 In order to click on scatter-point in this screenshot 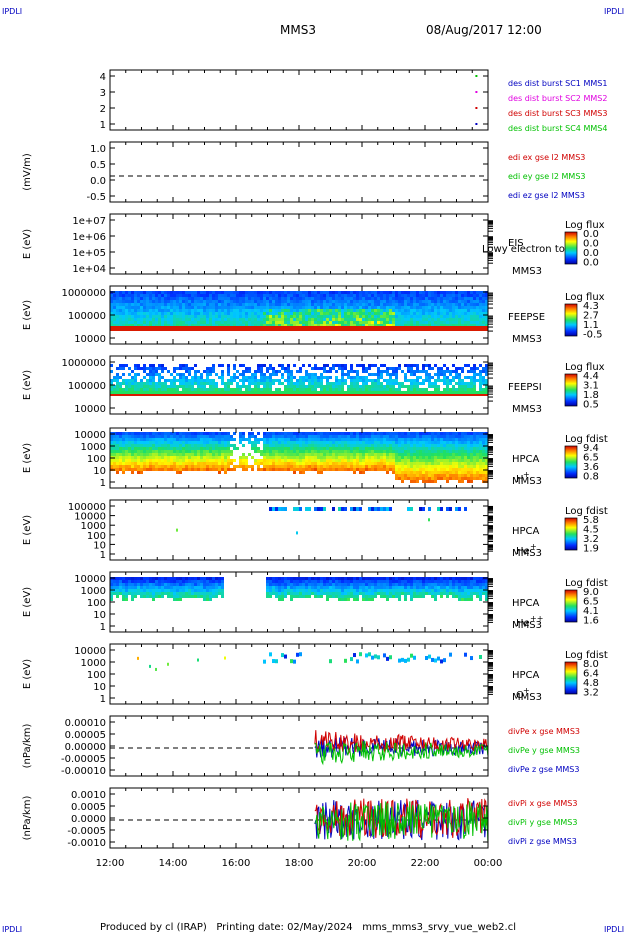, I will do `click(476, 108)`.